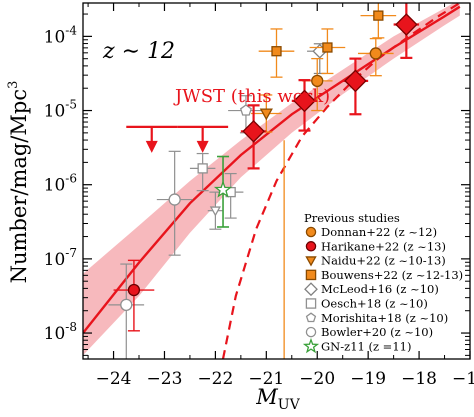 This screenshot has width=474, height=417. What do you see at coordinates (375, 53) in the screenshot?
I see `donnan22-point-1-marker` at bounding box center [375, 53].